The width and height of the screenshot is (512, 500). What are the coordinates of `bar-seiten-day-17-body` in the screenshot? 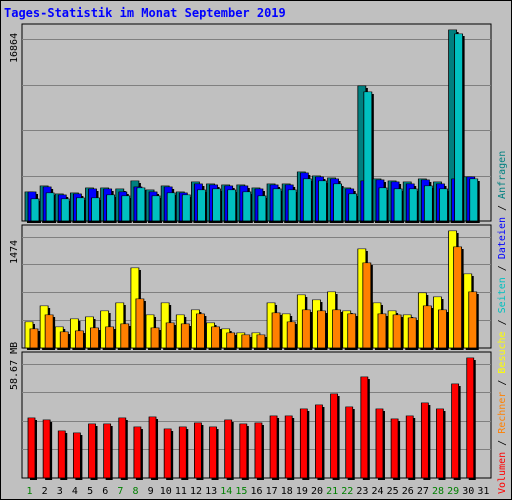 It's located at (277, 205).